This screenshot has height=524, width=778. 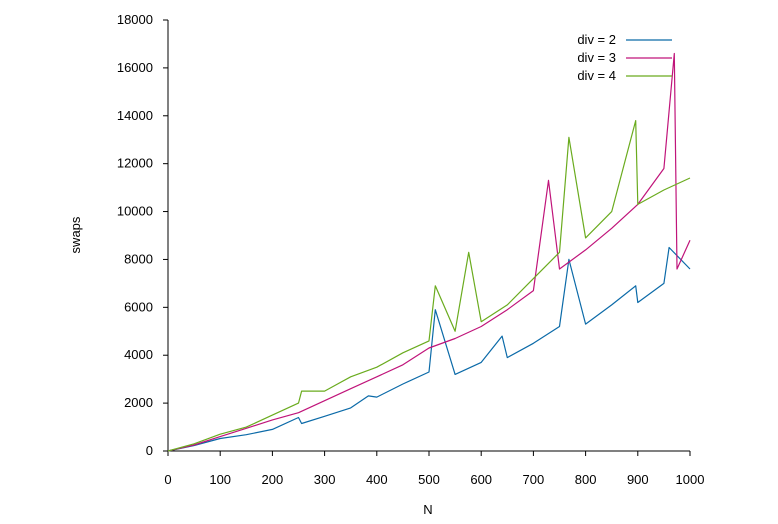 I want to click on x-tick-label: 0, so click(x=167, y=479).